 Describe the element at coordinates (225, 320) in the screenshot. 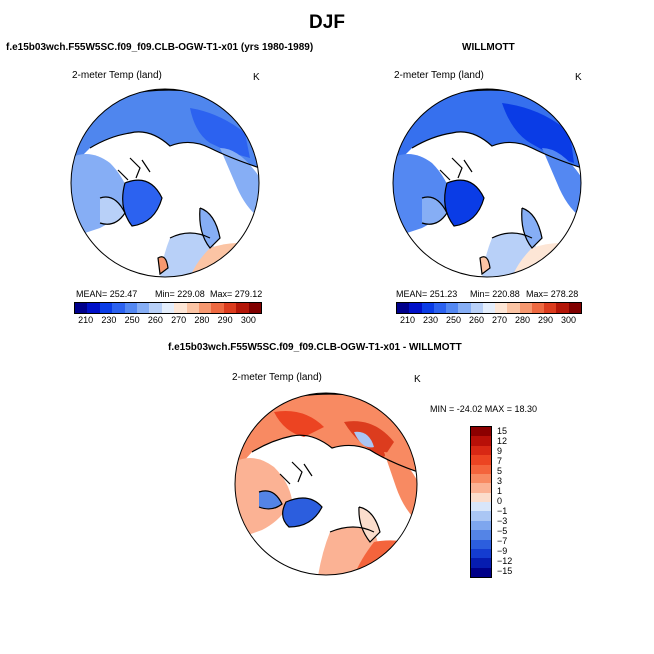

I see `left-colorbar-tick: 290` at that location.